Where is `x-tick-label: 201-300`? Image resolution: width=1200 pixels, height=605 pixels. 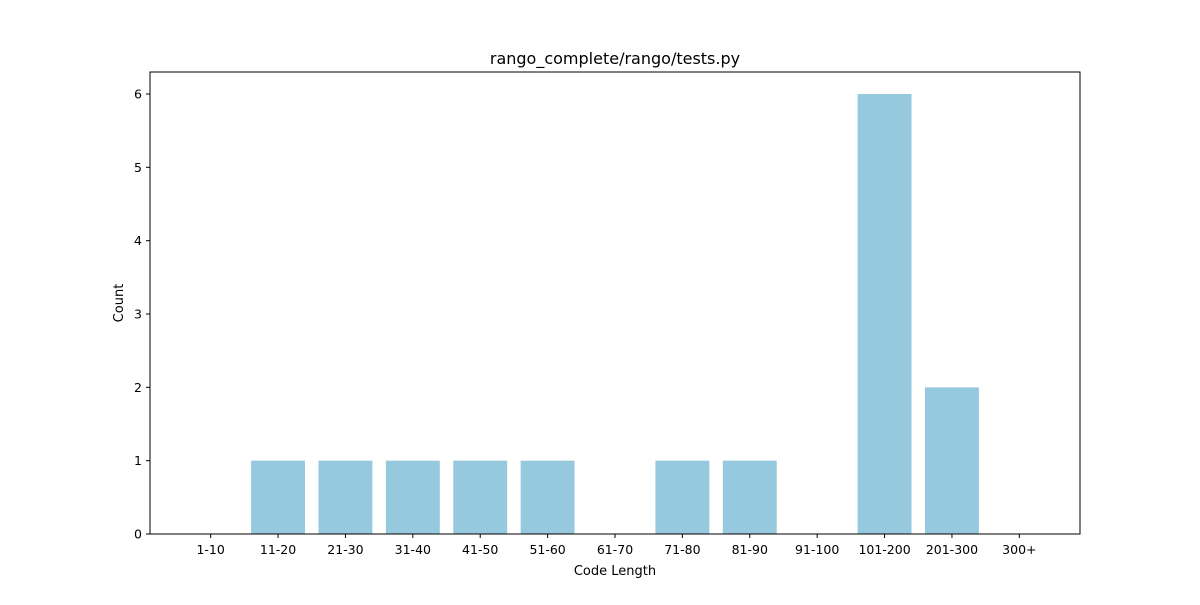
x-tick-label: 201-300 is located at coordinates (952, 549).